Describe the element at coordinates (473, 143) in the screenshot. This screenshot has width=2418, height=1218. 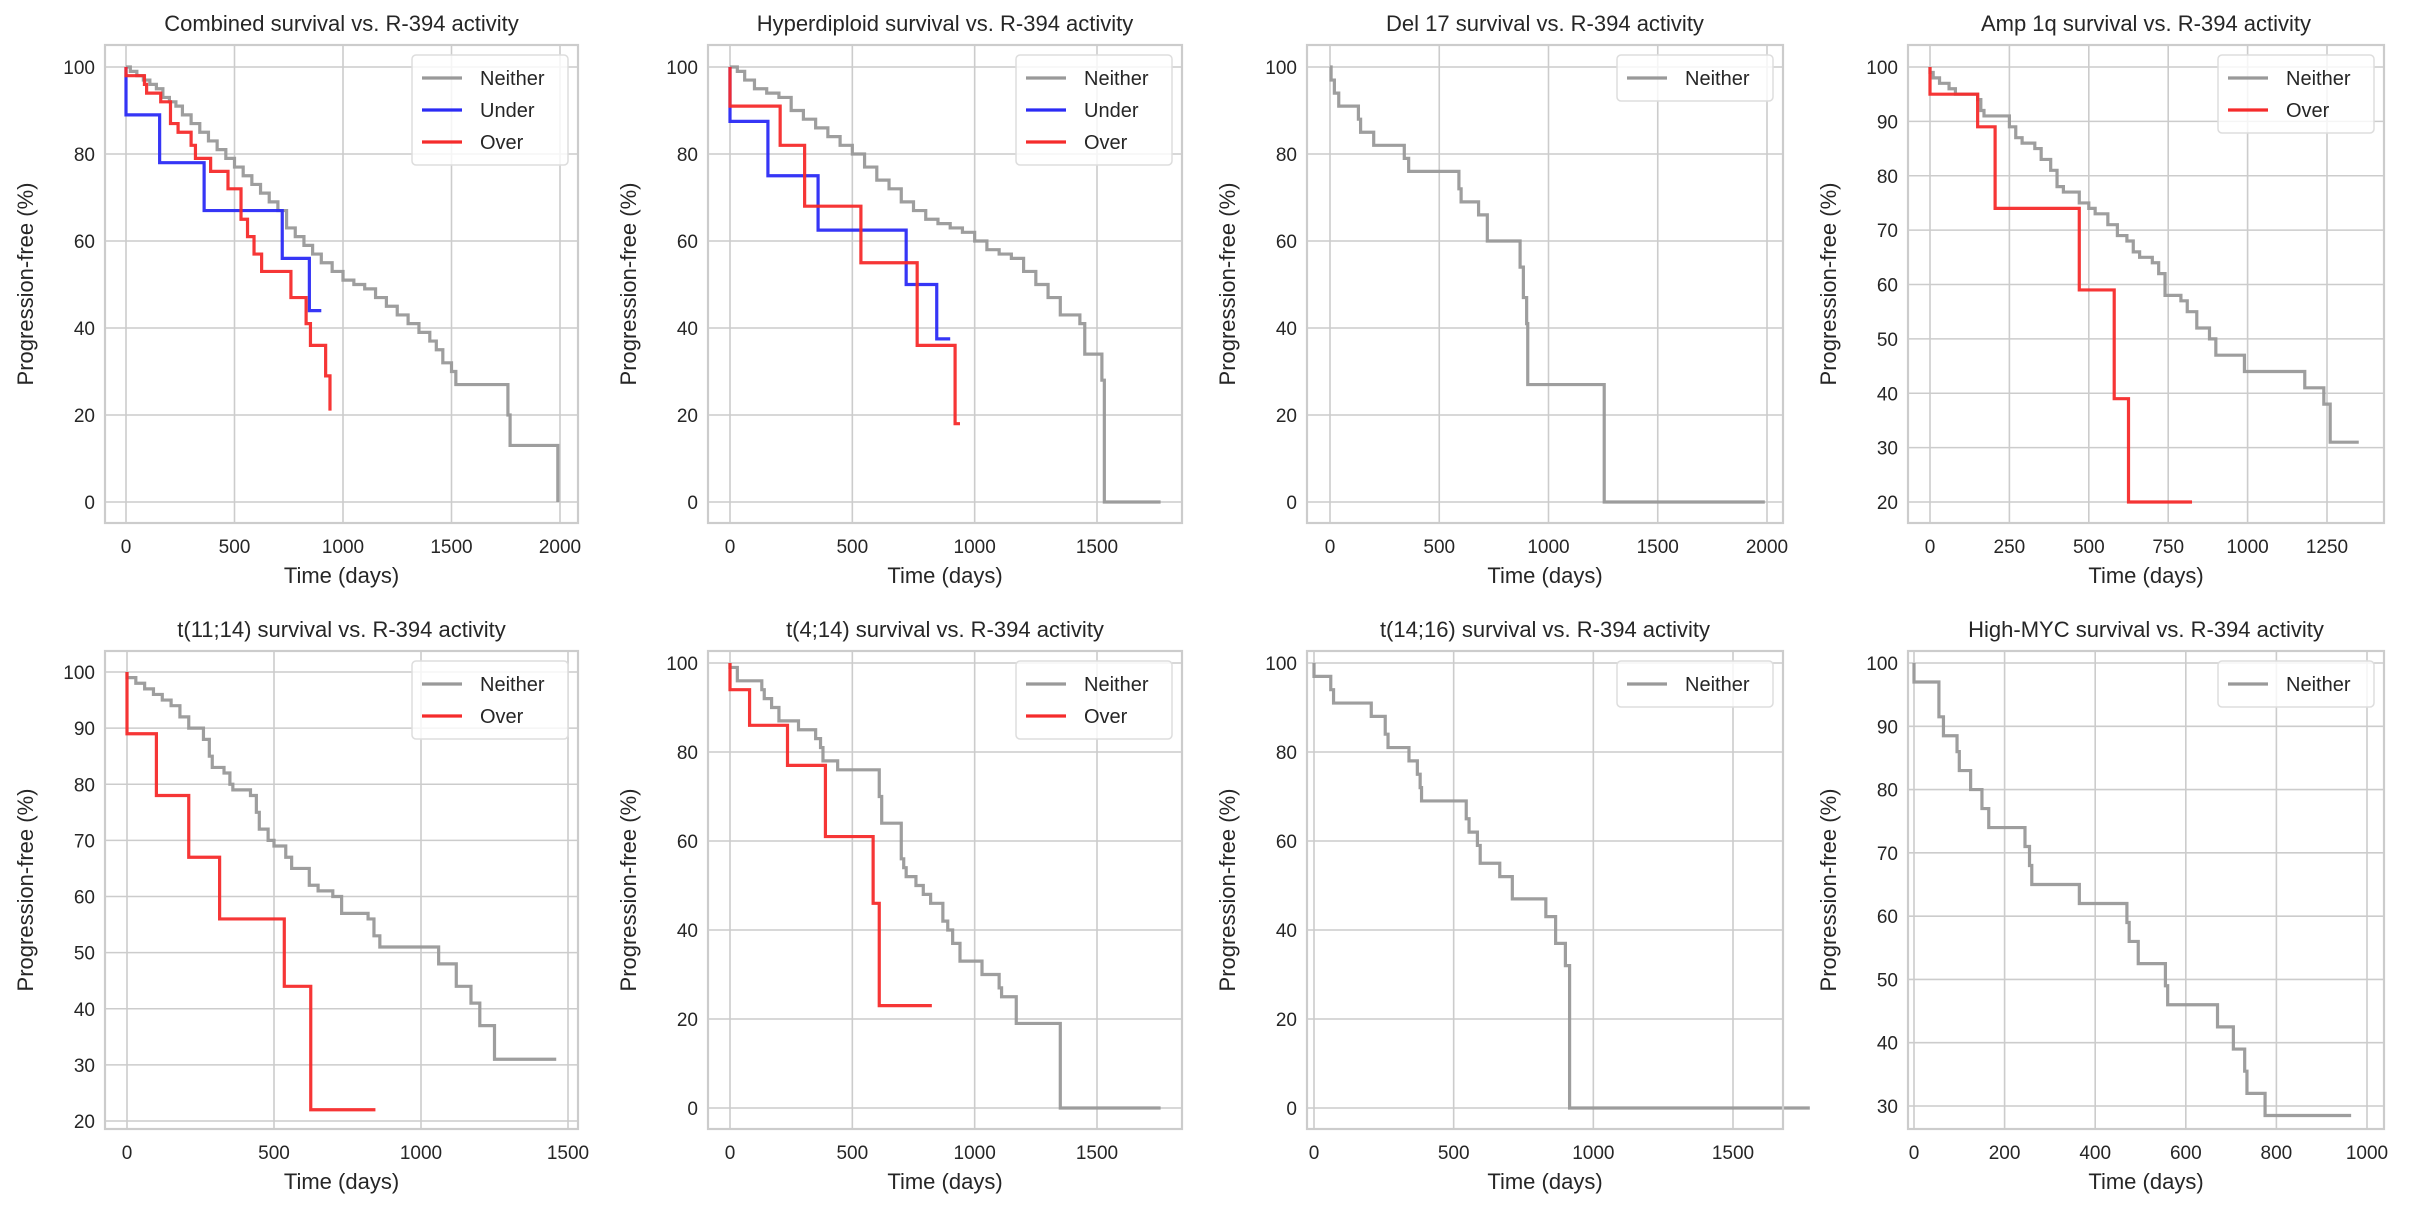
I see `legend-item-over: Over` at that location.